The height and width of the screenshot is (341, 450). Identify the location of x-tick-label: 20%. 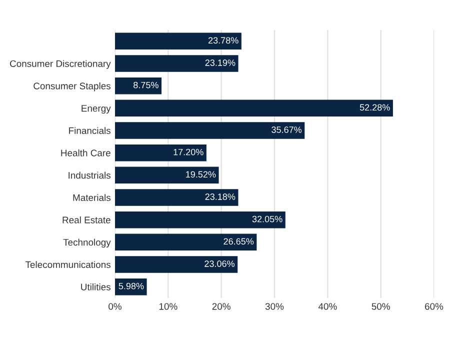
(221, 306).